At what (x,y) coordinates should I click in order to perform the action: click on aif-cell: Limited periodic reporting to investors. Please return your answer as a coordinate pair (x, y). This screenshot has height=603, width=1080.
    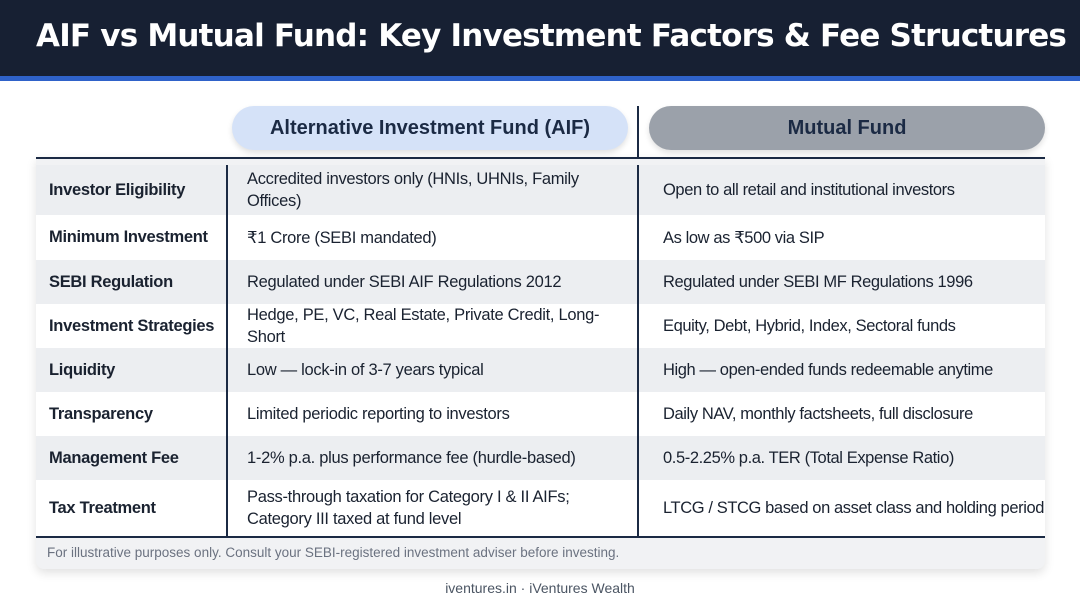
    Looking at the image, I should click on (378, 414).